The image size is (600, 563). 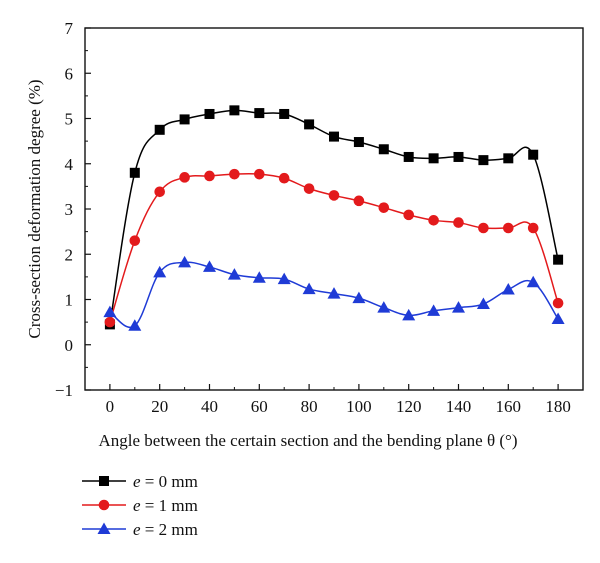 What do you see at coordinates (69, 345) in the screenshot?
I see `y-tick-label: 0` at bounding box center [69, 345].